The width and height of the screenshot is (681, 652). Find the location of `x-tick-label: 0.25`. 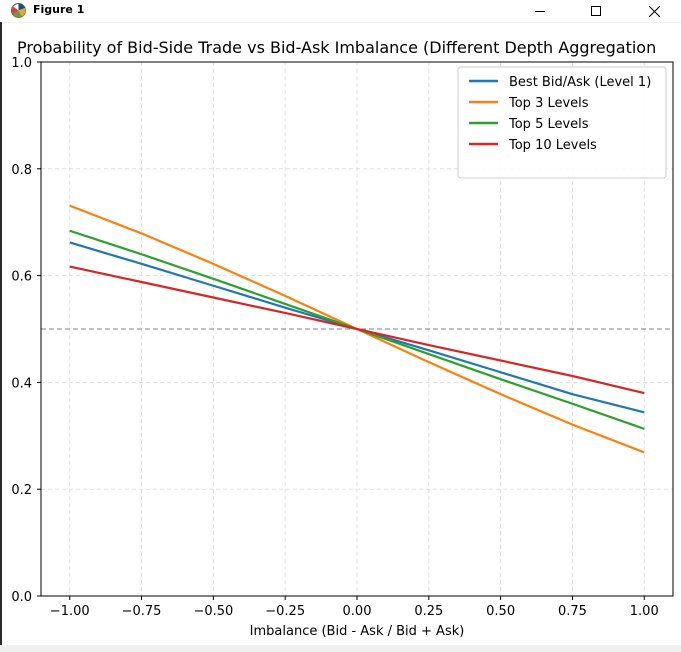

x-tick-label: 0.25 is located at coordinates (428, 611).